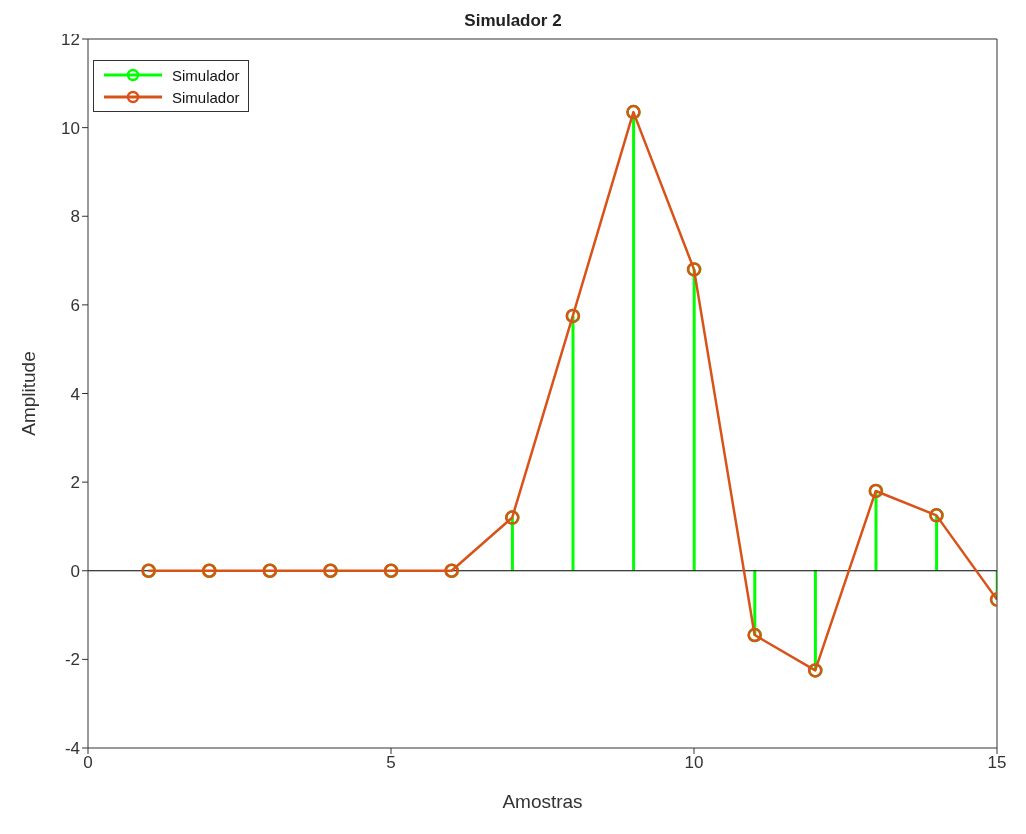 Image resolution: width=1026 pixels, height=834 pixels. What do you see at coordinates (28, 393) in the screenshot?
I see `y-axis-title: Amplitude` at bounding box center [28, 393].